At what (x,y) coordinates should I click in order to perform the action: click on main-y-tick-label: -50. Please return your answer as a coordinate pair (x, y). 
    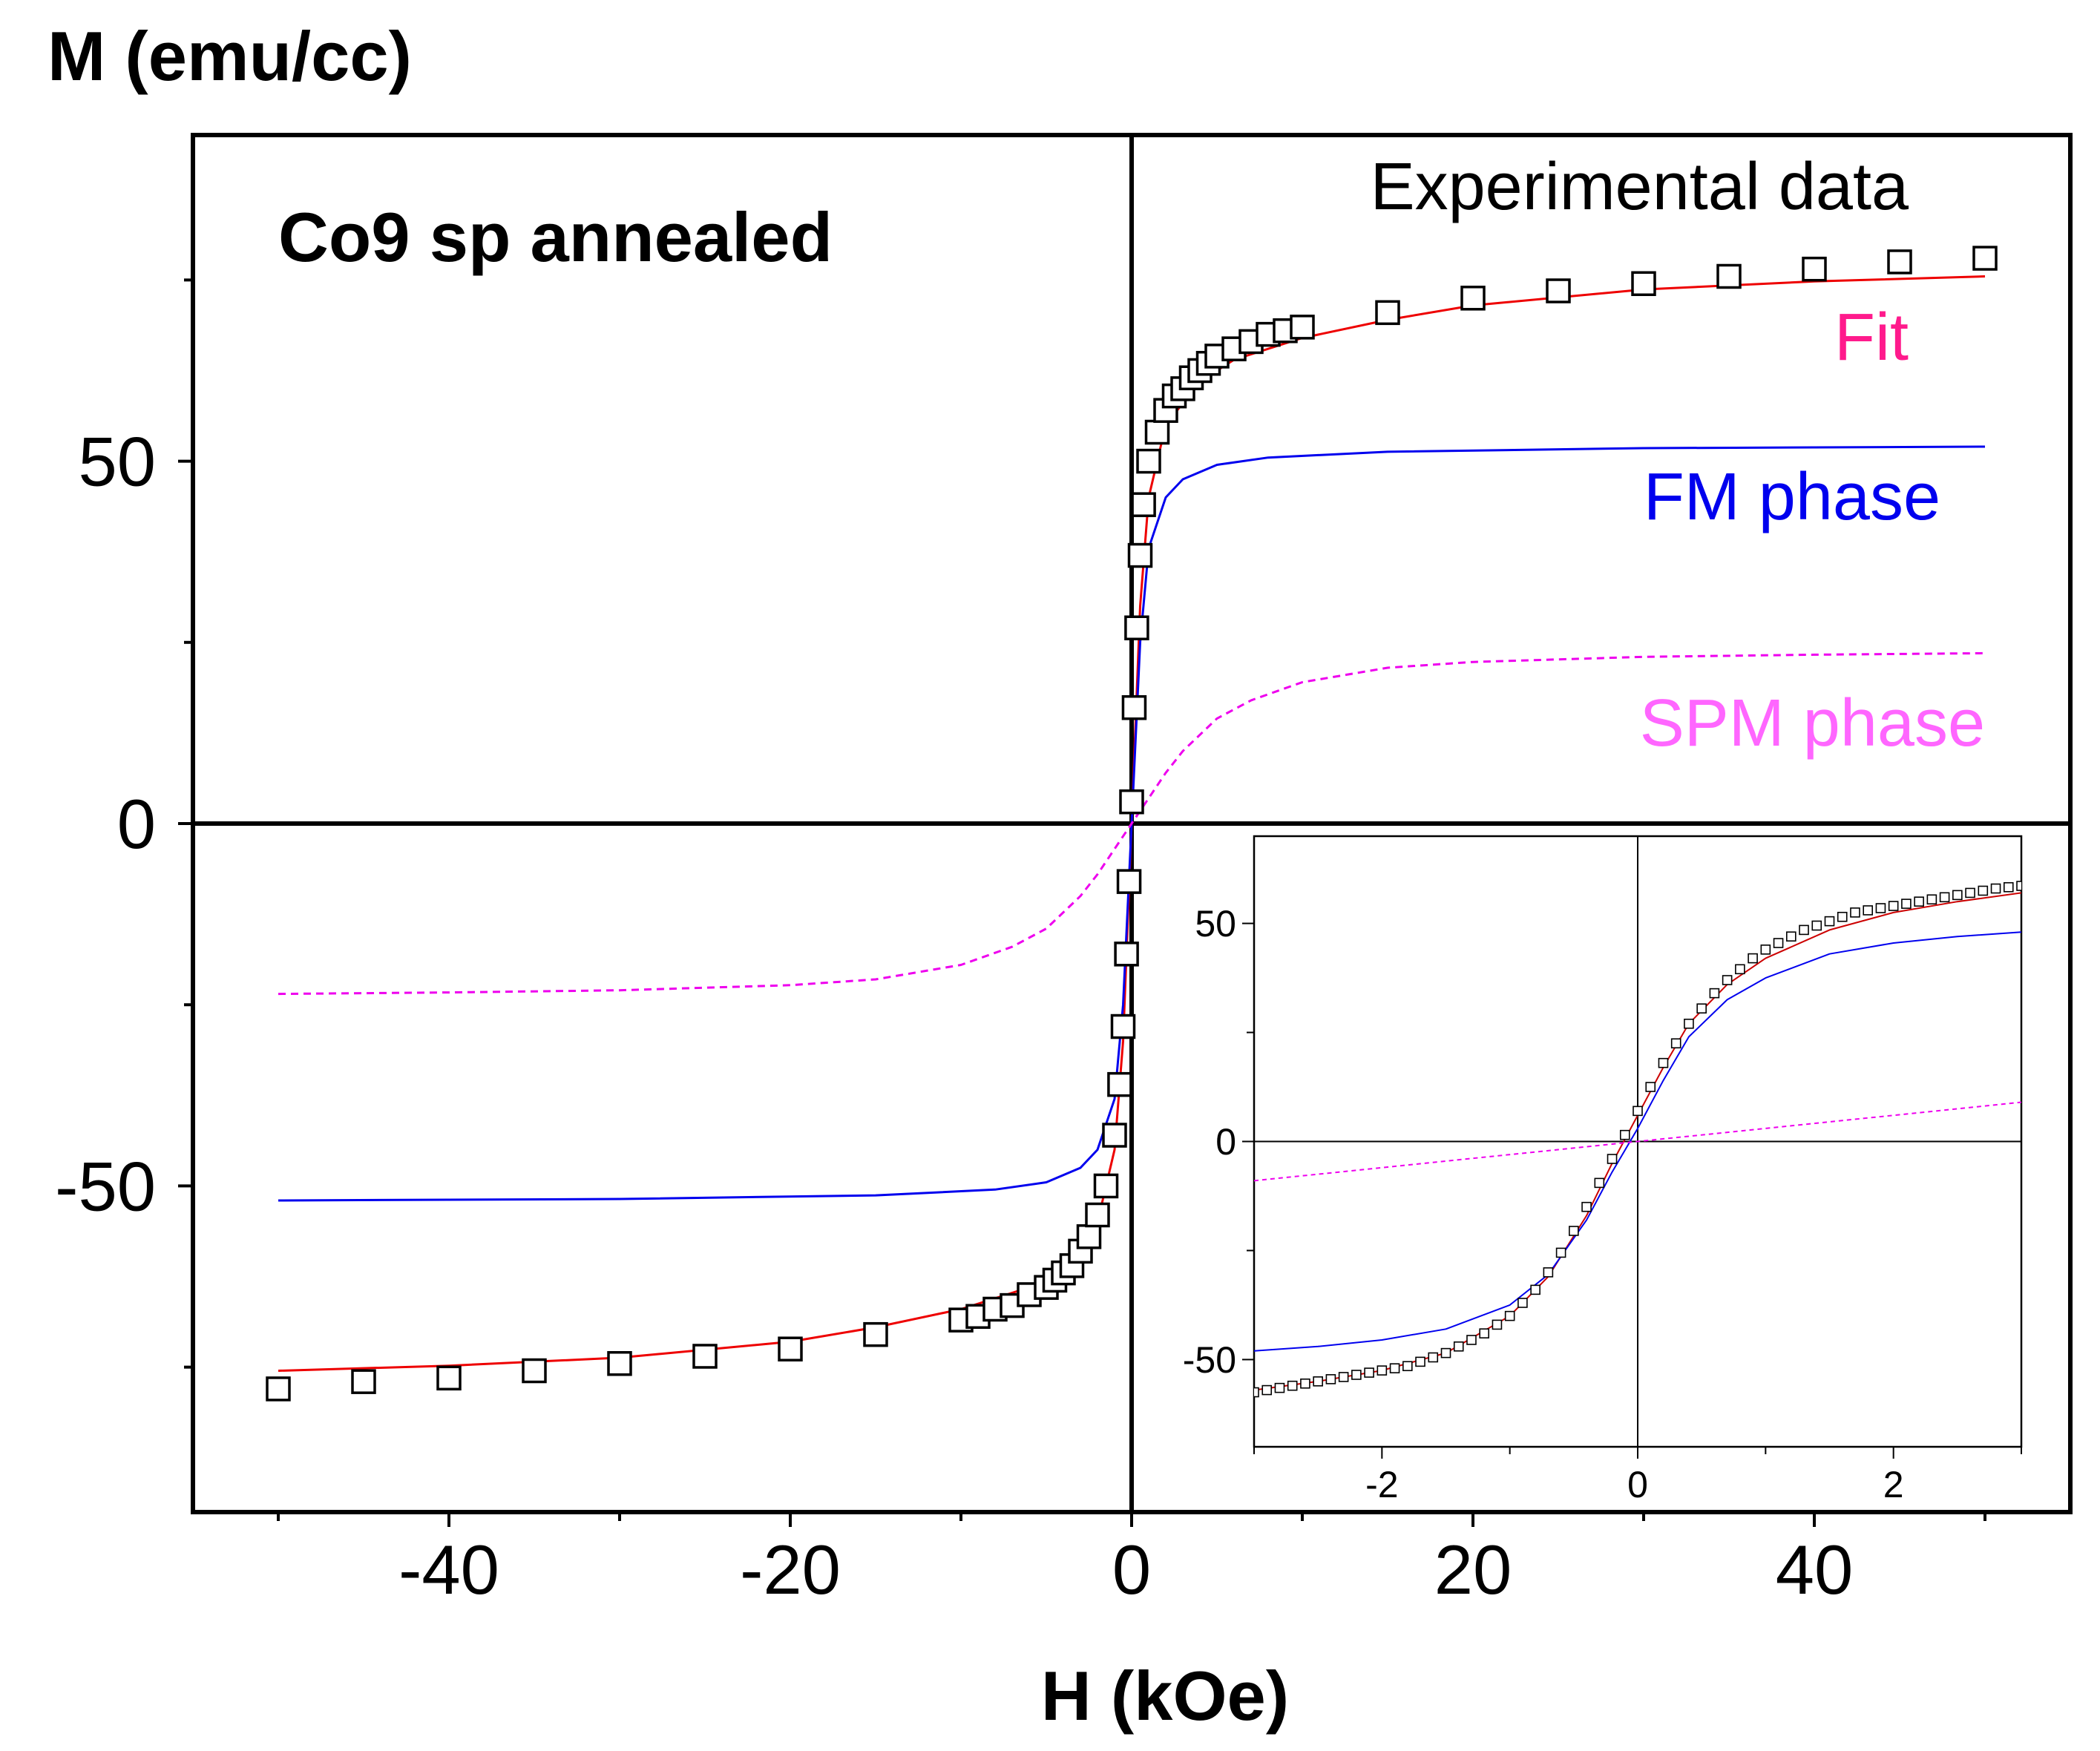
    Looking at the image, I should click on (106, 1186).